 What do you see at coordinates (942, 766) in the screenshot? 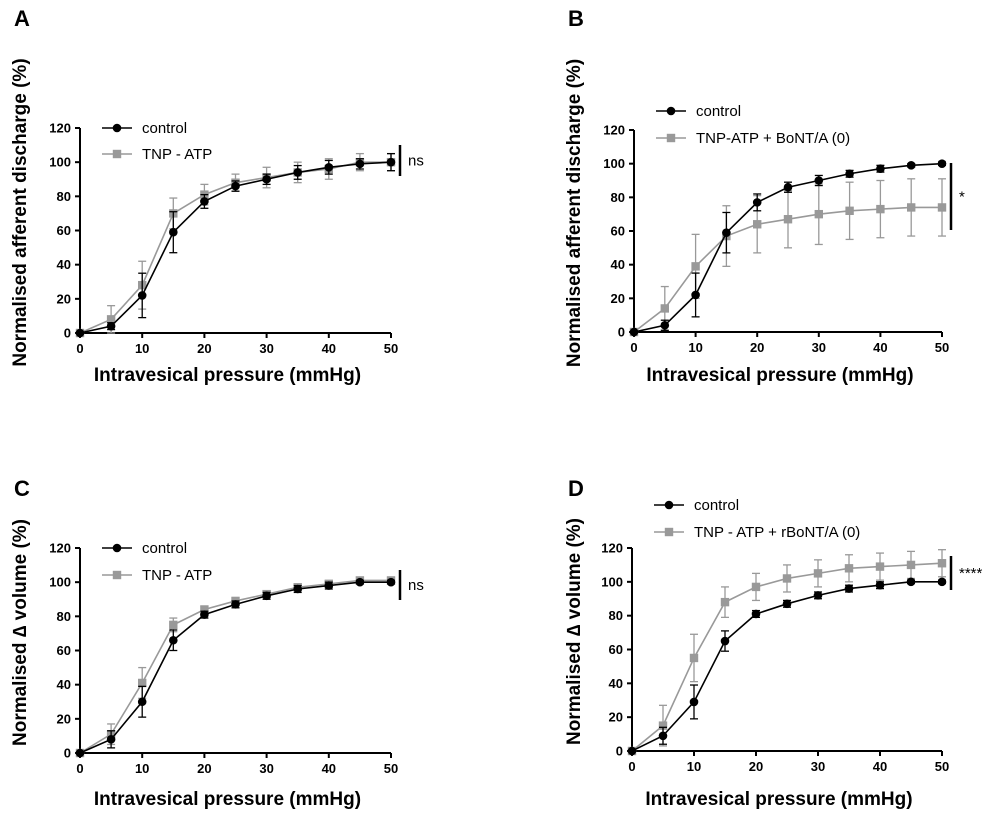
I see `x-tick-label: 50` at bounding box center [942, 766].